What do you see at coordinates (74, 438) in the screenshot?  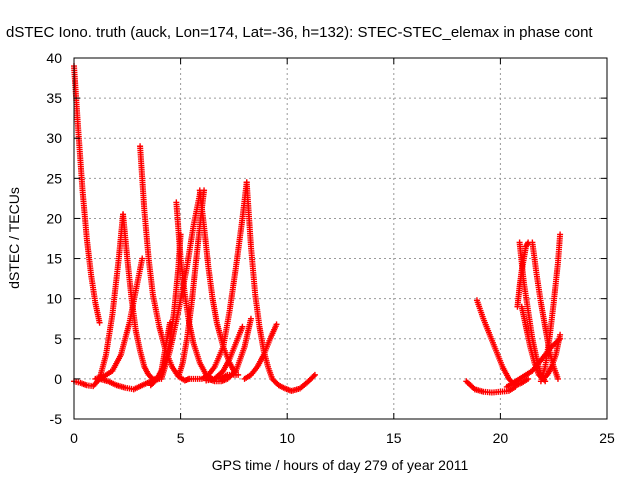 I see `x-tick-label: 0` at bounding box center [74, 438].